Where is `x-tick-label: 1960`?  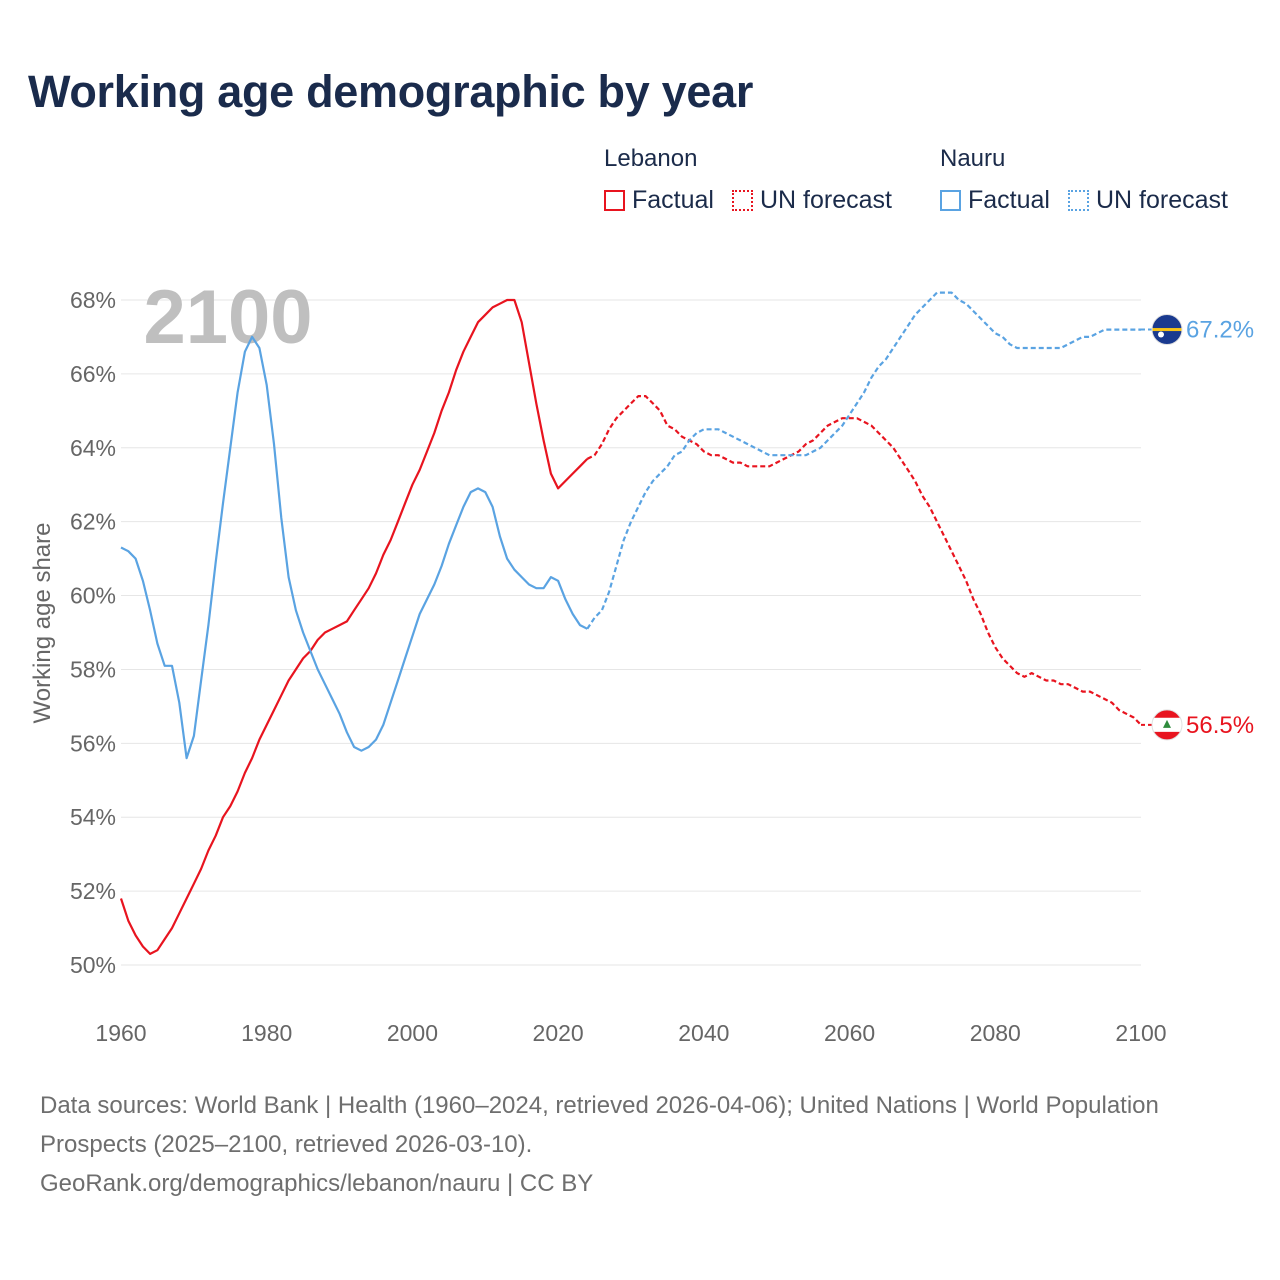 x-tick-label: 1960 is located at coordinates (120, 1033).